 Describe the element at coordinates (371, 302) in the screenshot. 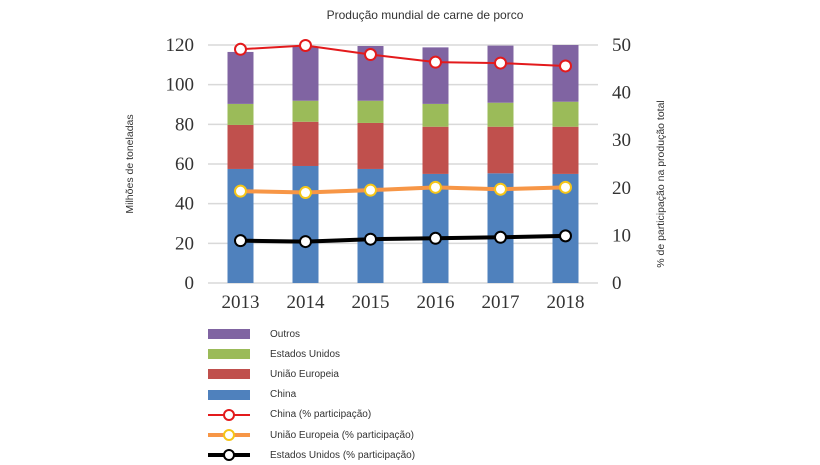

I see `x-tick-label: 2015` at that location.